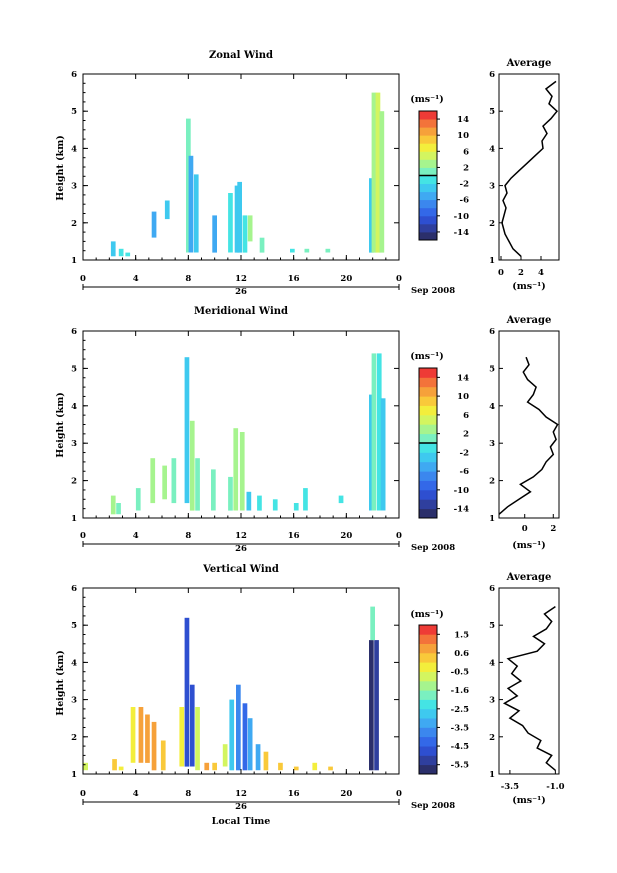  Describe the element at coordinates (294, 536) in the screenshot. I see `meridional-xtick-label: 16` at that location.